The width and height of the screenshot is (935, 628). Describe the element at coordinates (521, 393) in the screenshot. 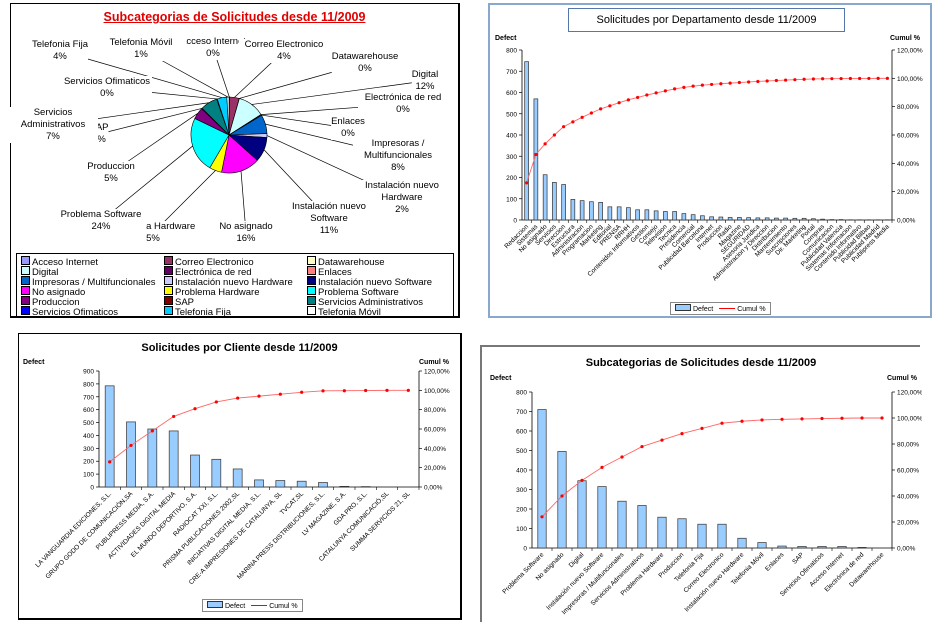

I see `y-tick-label: 800` at that location.